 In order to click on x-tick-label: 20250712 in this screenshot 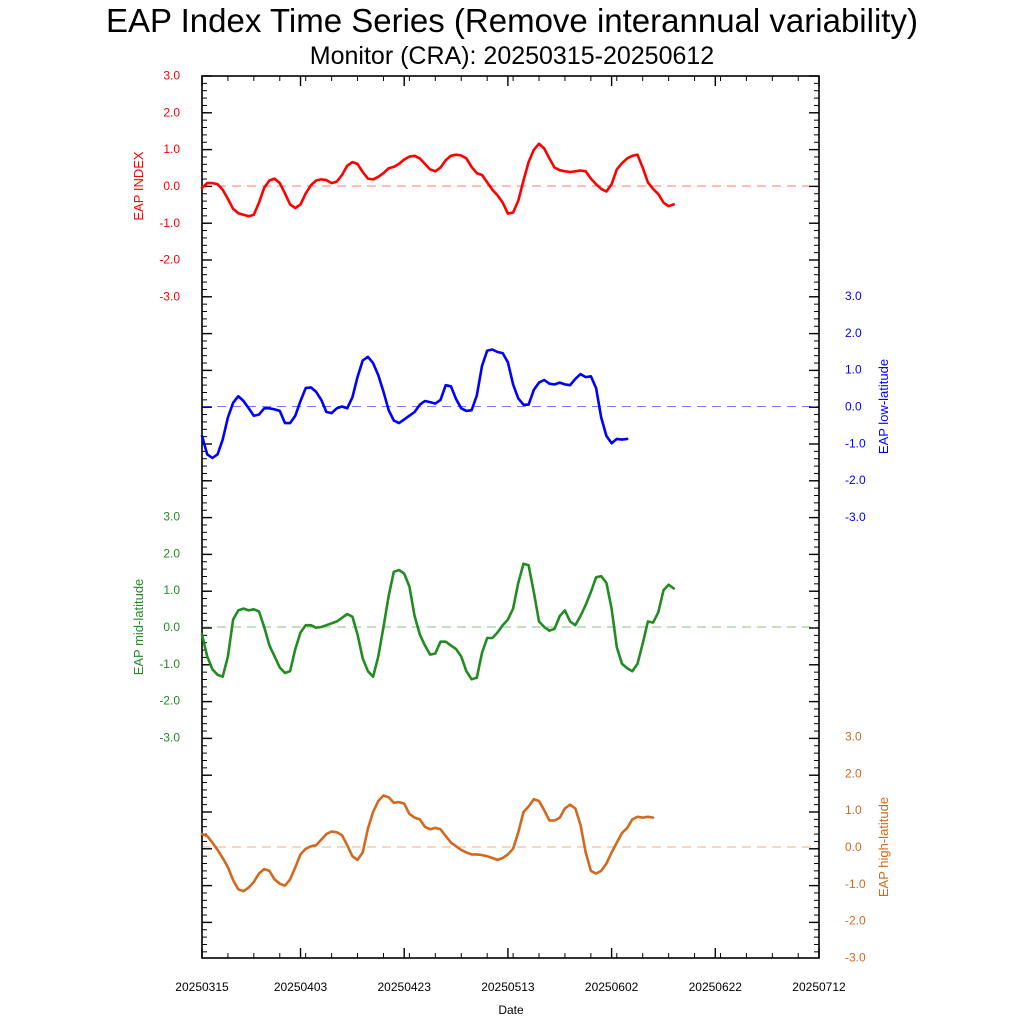, I will do `click(819, 987)`.